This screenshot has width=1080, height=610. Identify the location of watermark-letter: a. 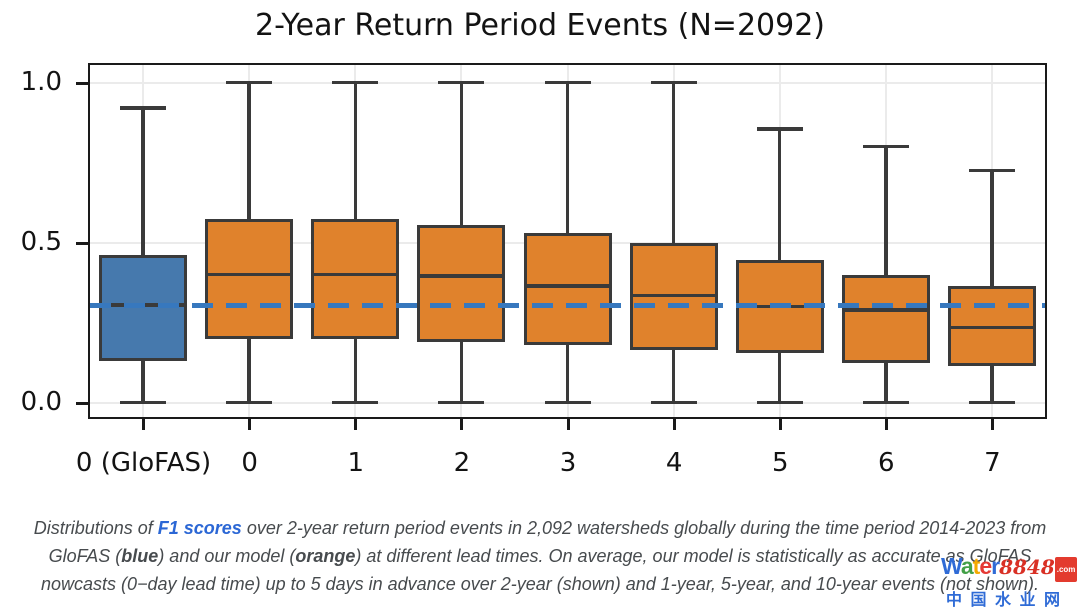
(967, 566).